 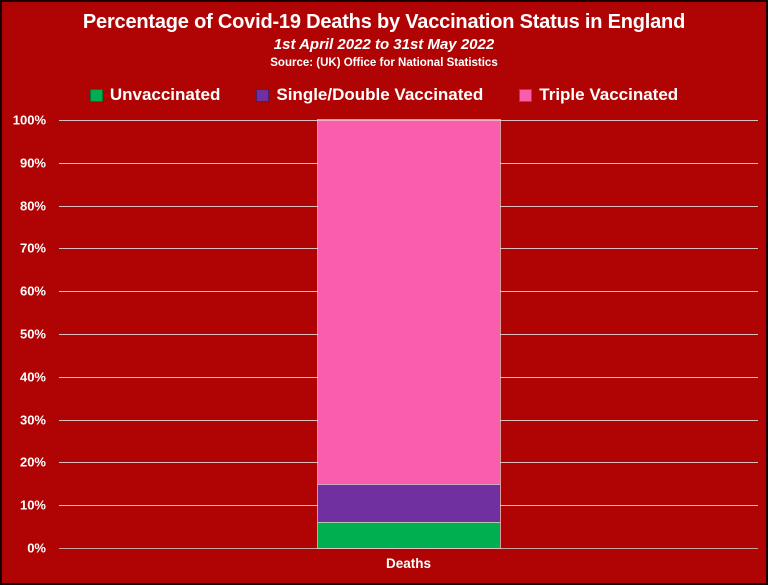 What do you see at coordinates (408, 302) in the screenshot?
I see `bar-segment-triple-vaccinated` at bounding box center [408, 302].